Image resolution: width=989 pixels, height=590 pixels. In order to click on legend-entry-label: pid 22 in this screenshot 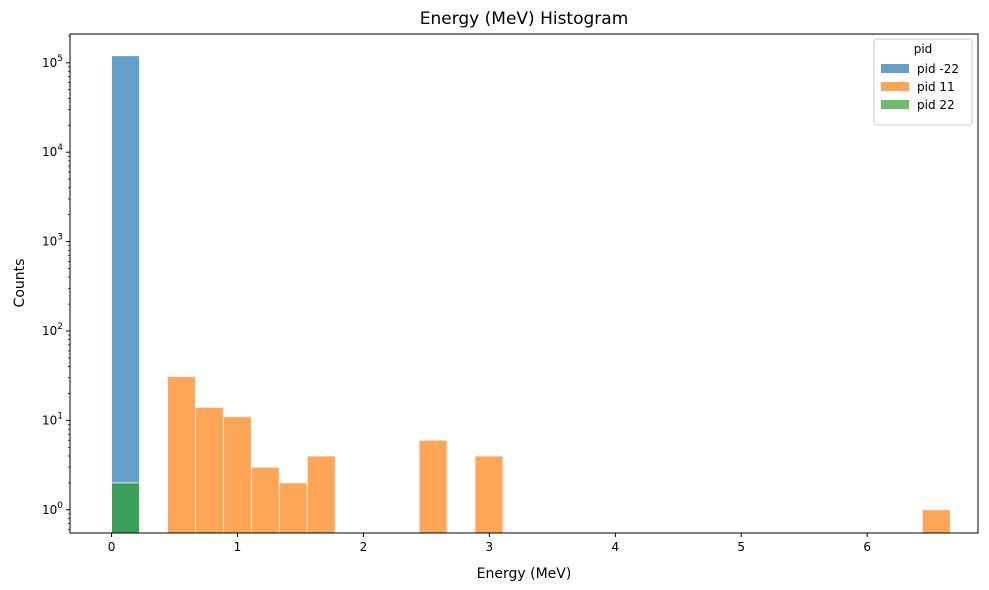, I will do `click(936, 105)`.